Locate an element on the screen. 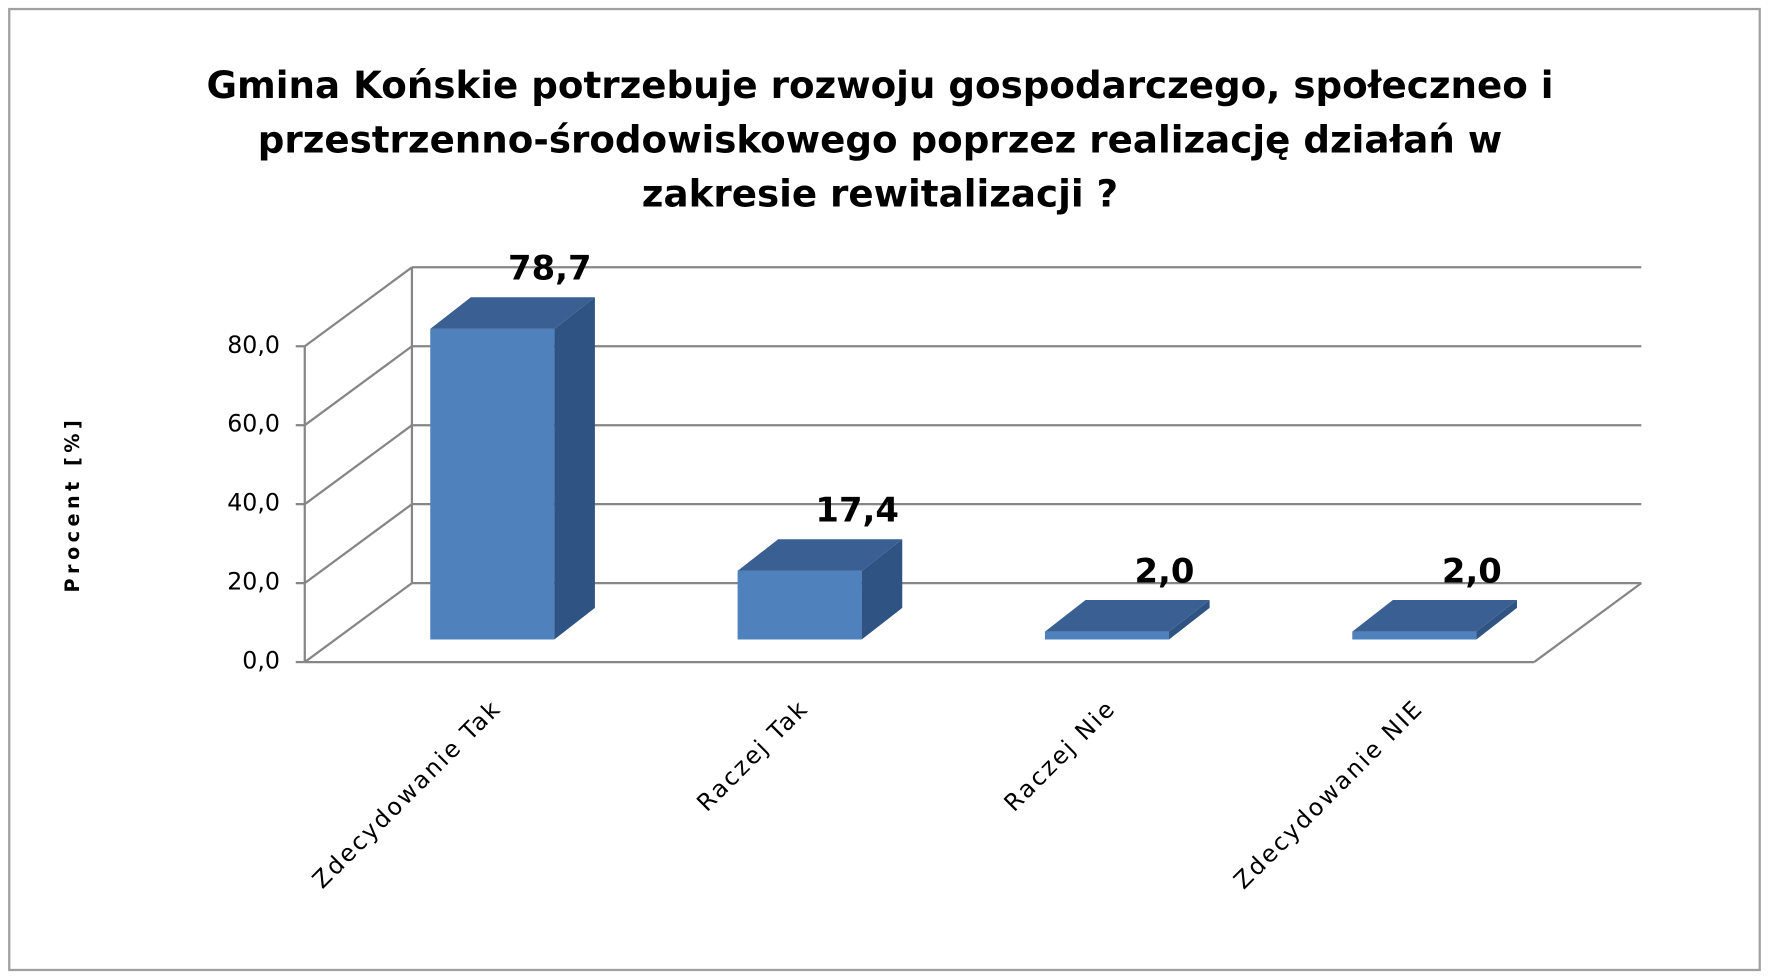 This screenshot has width=1769, height=979. y-tick-label: 40,0 is located at coordinates (253, 503).